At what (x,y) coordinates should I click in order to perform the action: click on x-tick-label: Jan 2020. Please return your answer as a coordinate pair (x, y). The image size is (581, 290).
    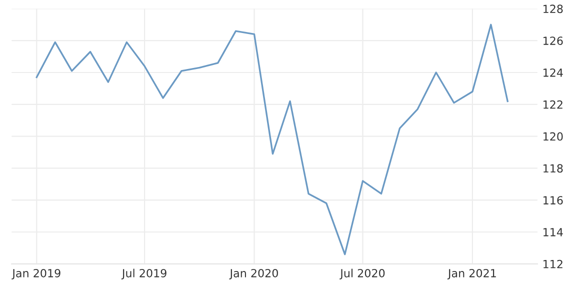
    Looking at the image, I should click on (253, 274).